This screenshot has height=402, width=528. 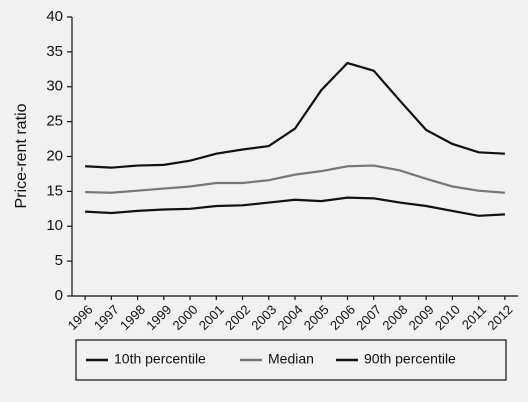 What do you see at coordinates (394, 317) in the screenshot?
I see `x-tick-label: 2008` at bounding box center [394, 317].